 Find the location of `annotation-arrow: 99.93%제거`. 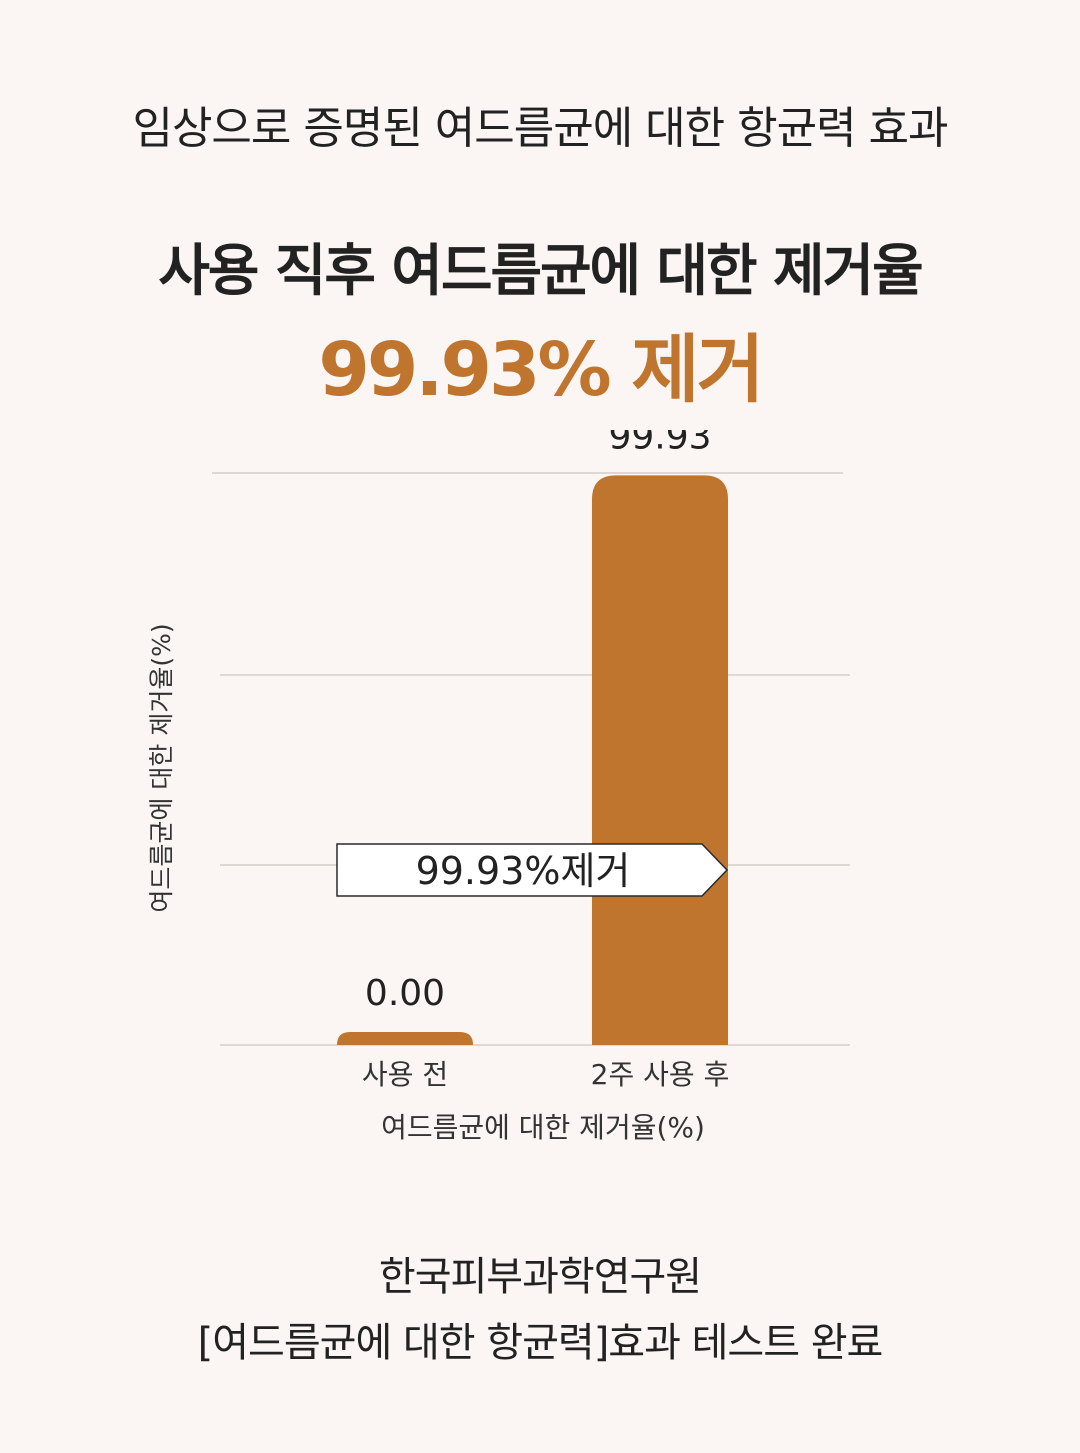

annotation-arrow: 99.93%제거 is located at coordinates (532, 870).